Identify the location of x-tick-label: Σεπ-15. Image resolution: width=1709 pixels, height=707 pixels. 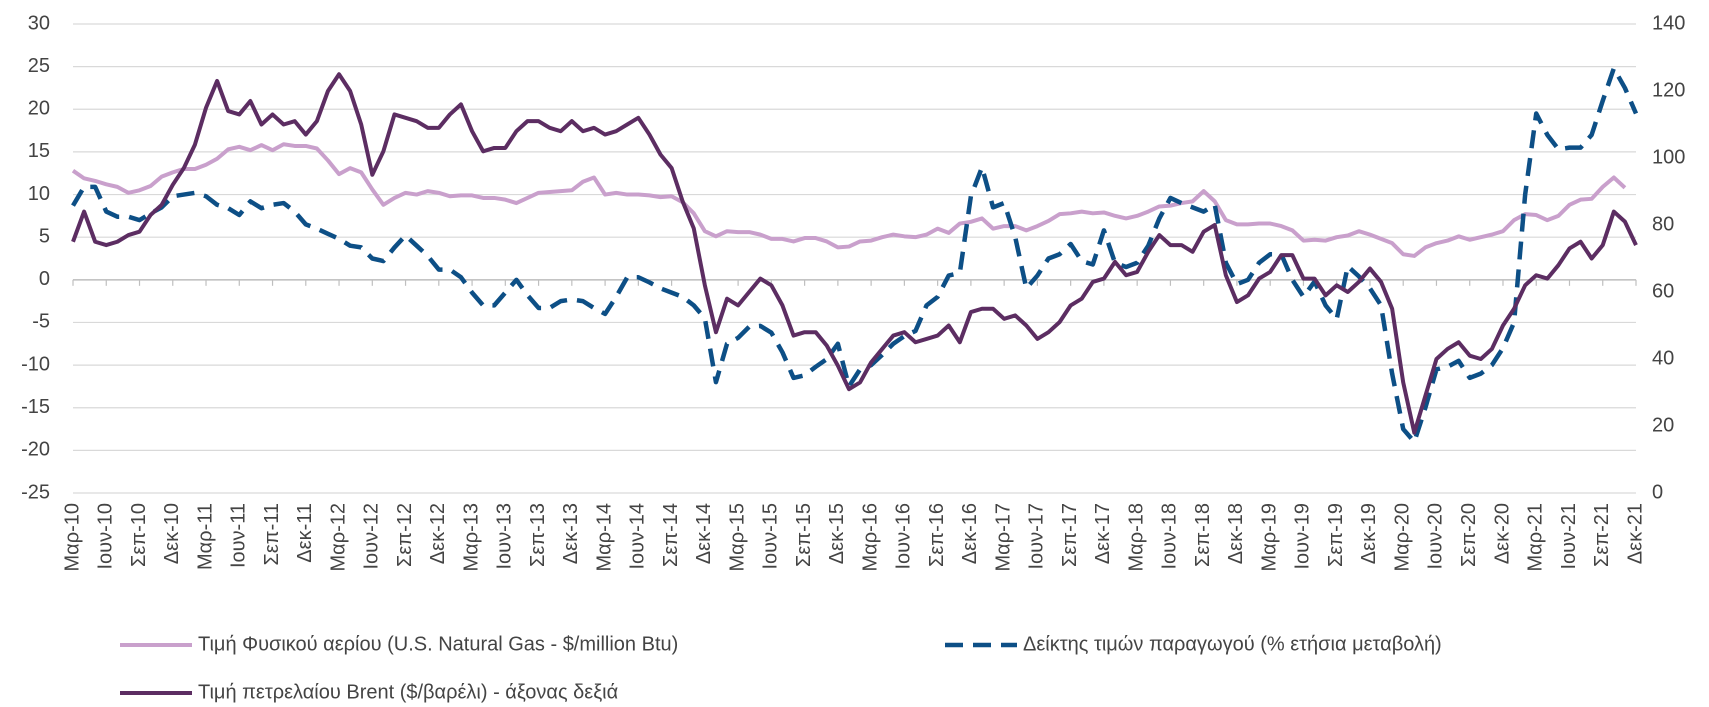
(804, 535).